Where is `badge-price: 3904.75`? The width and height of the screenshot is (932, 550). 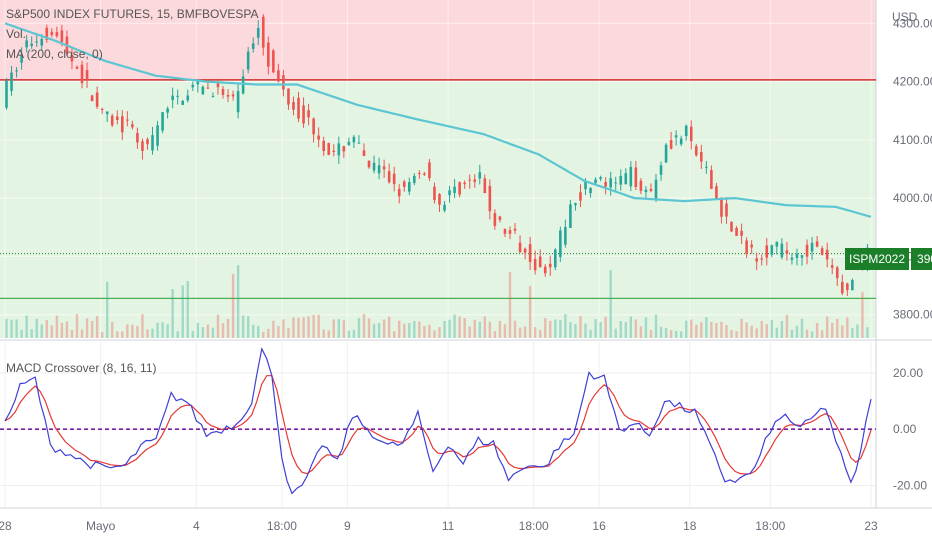 badge-price: 3904.75 is located at coordinates (921, 259).